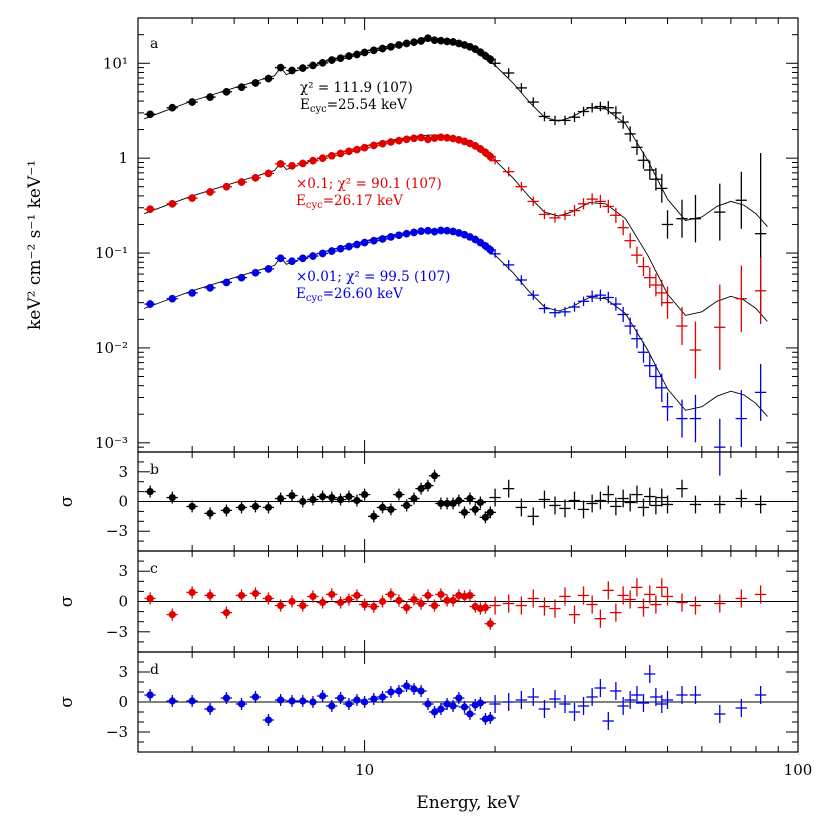 The width and height of the screenshot is (830, 830). Describe the element at coordinates (349, 202) in the screenshot. I see `fit-annotation-ecyc: Ecyc=26.17 keV` at that location.